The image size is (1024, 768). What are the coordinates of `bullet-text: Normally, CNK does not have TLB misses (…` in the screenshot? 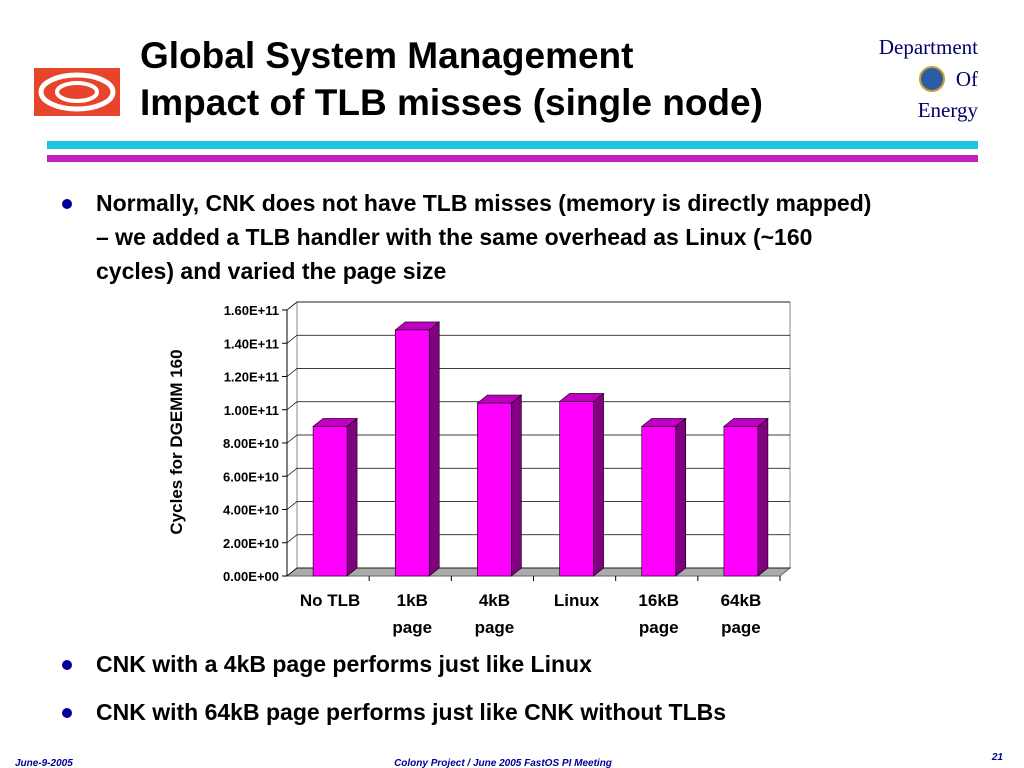 It's located at (483, 237).